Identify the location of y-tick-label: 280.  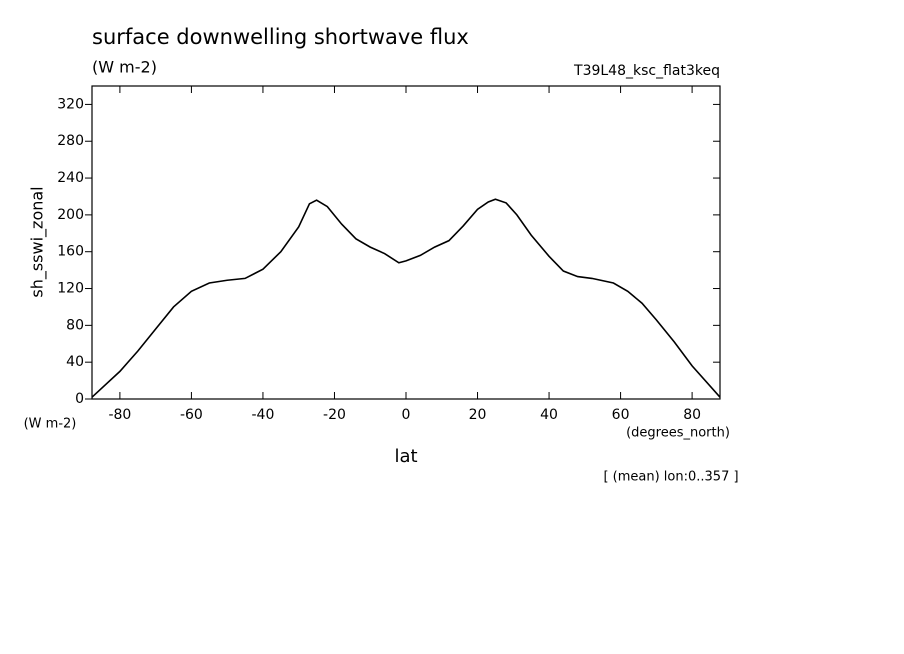
(70, 141).